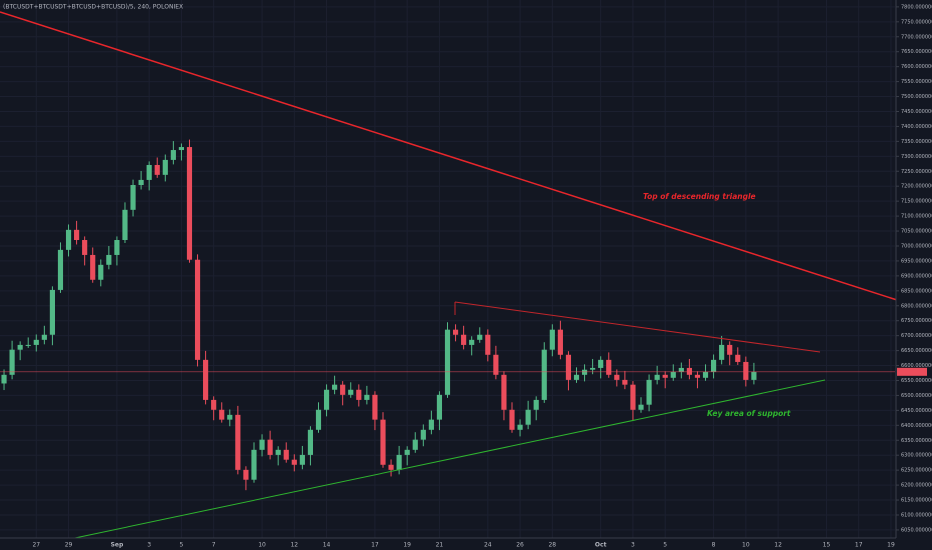  Describe the element at coordinates (916, 426) in the screenshot. I see `y-tick-label: 6400.00000000` at that location.